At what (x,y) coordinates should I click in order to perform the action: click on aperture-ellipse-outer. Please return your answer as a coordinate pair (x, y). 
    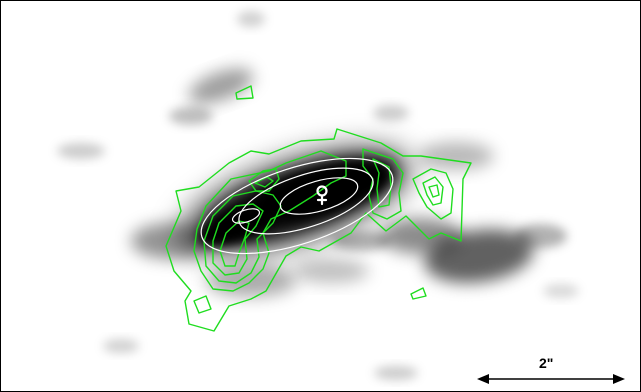
    Looking at the image, I should click on (297, 206).